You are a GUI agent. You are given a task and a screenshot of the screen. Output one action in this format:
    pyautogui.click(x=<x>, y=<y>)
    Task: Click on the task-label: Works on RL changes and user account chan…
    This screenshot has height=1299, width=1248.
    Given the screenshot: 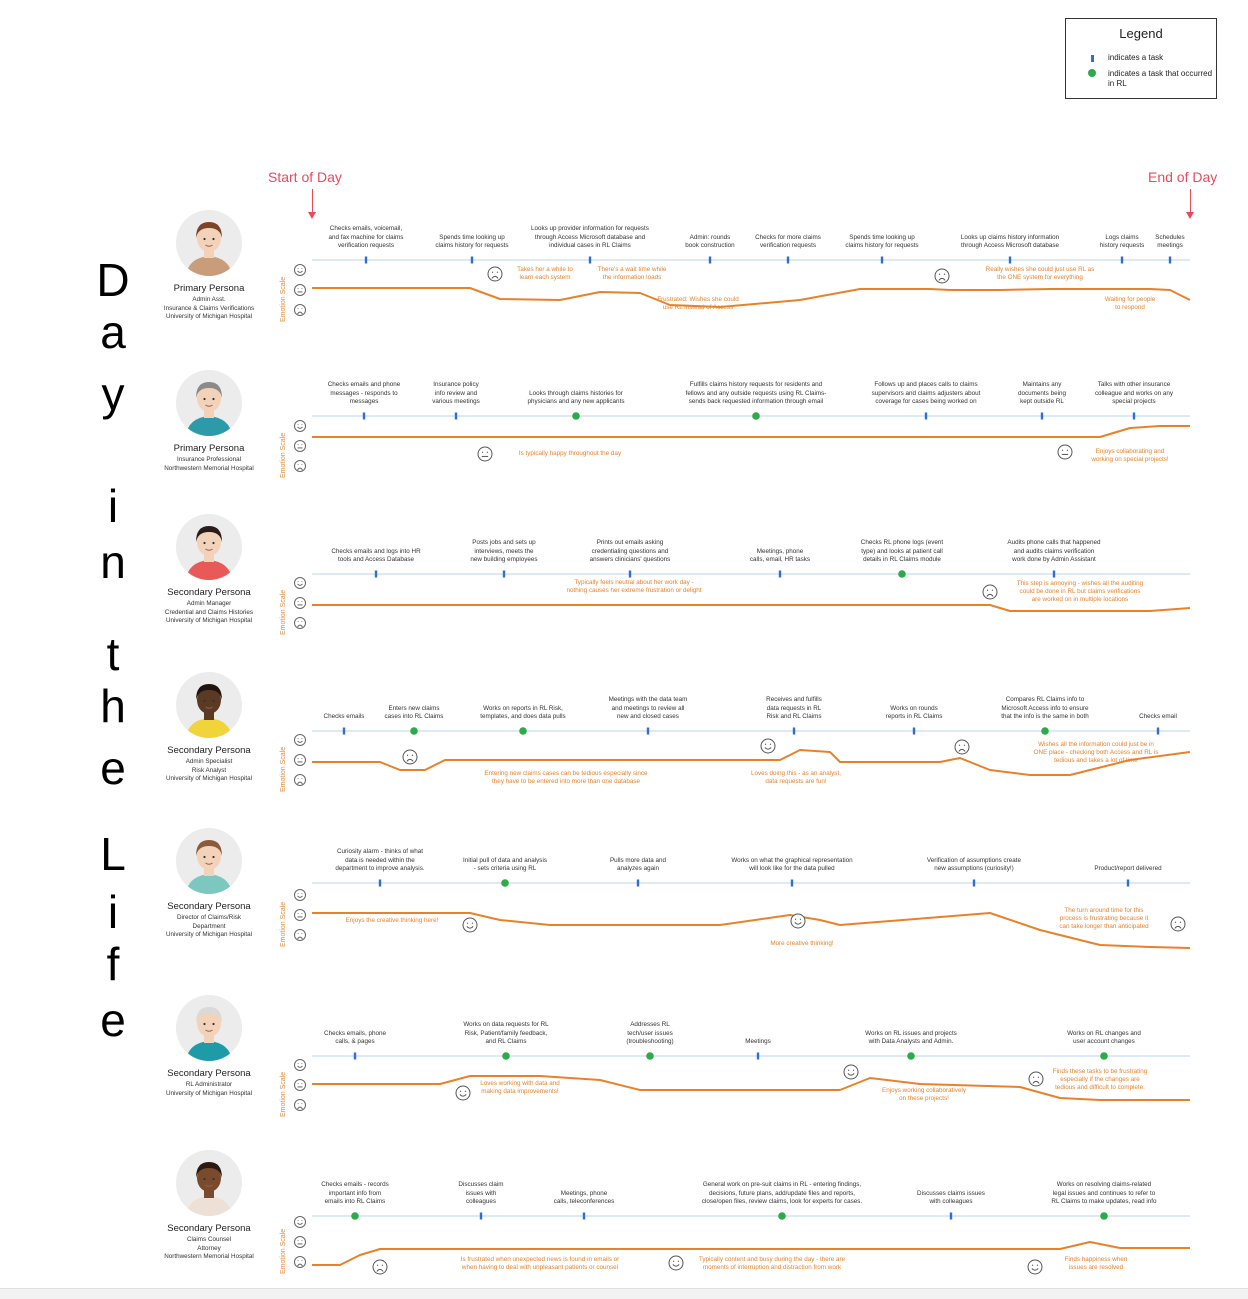 What is the action you would take?
    pyautogui.click(x=1104, y=1038)
    